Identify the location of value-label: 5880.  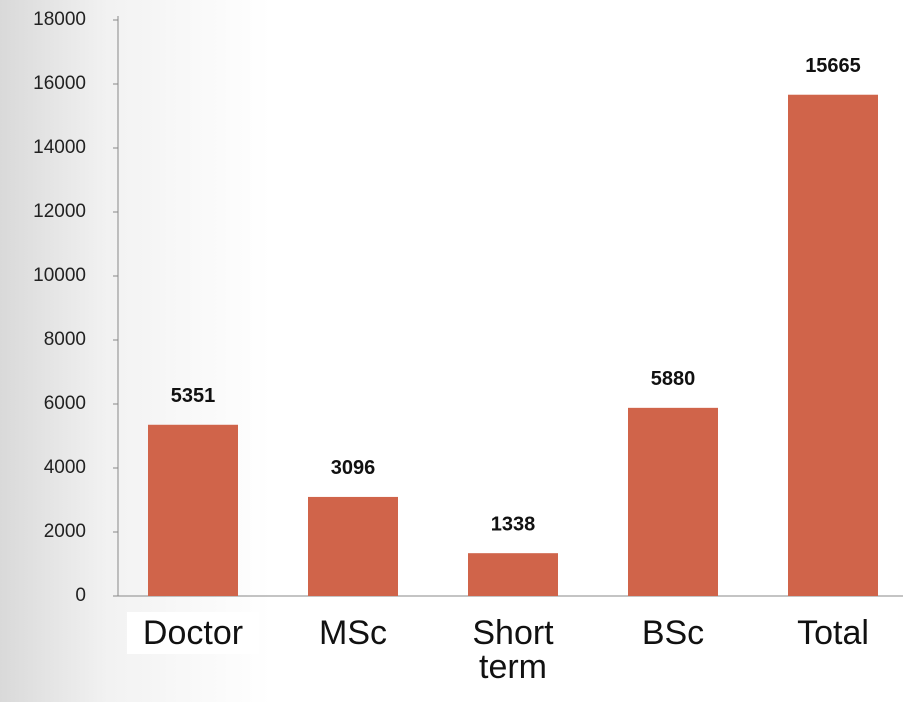
(673, 379).